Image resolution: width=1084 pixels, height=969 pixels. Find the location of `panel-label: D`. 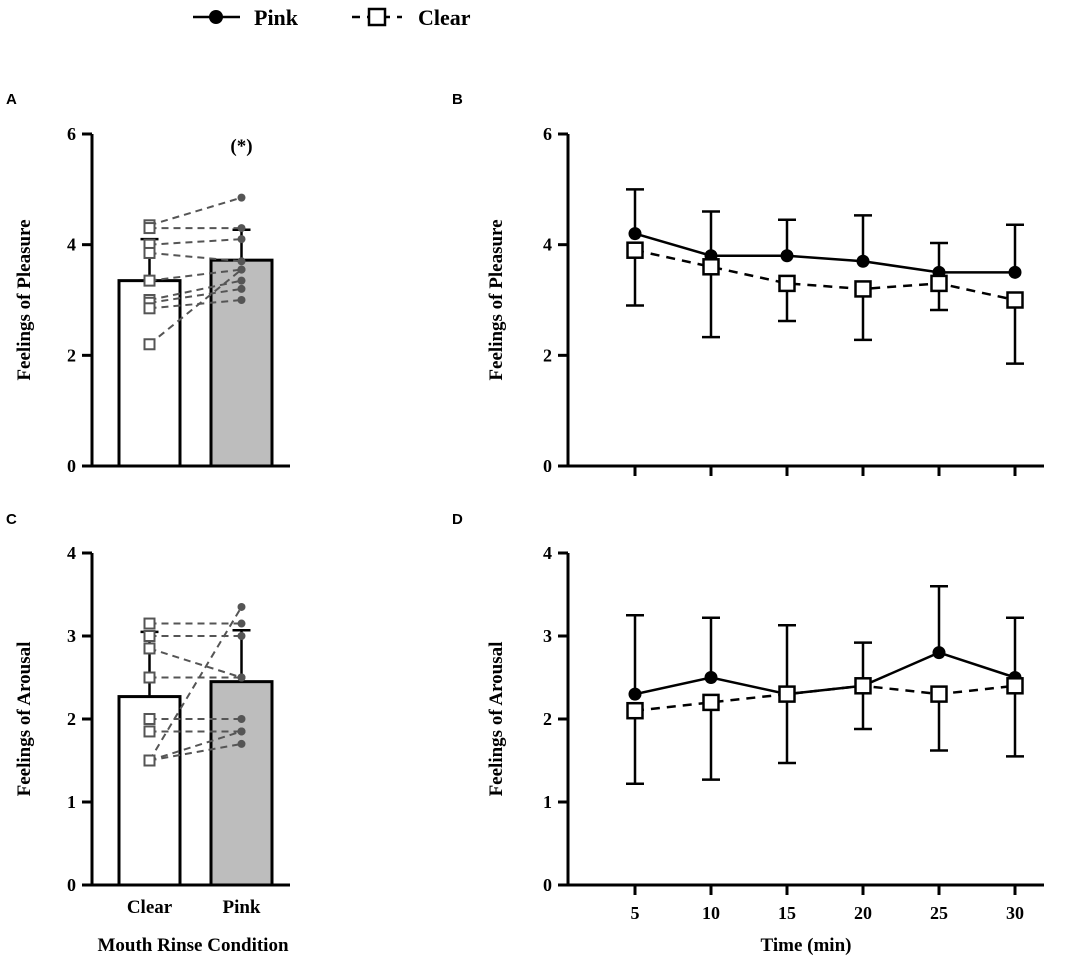

panel-label: D is located at coordinates (457, 519).